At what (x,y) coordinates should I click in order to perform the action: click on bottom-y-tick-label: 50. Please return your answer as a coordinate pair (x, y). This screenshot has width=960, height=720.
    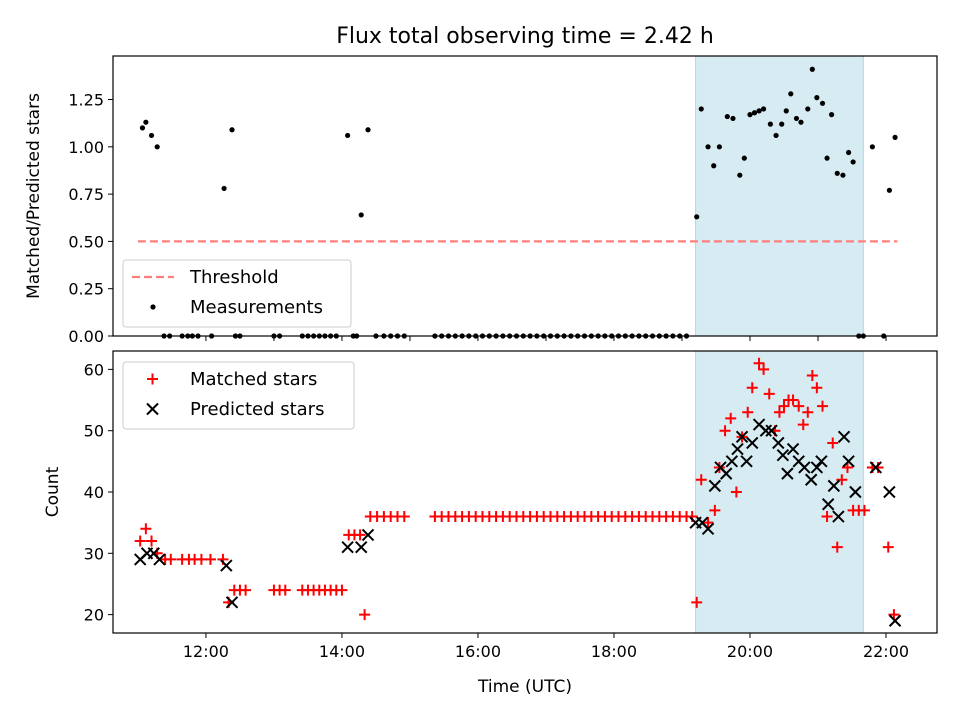
    Looking at the image, I should click on (94, 431).